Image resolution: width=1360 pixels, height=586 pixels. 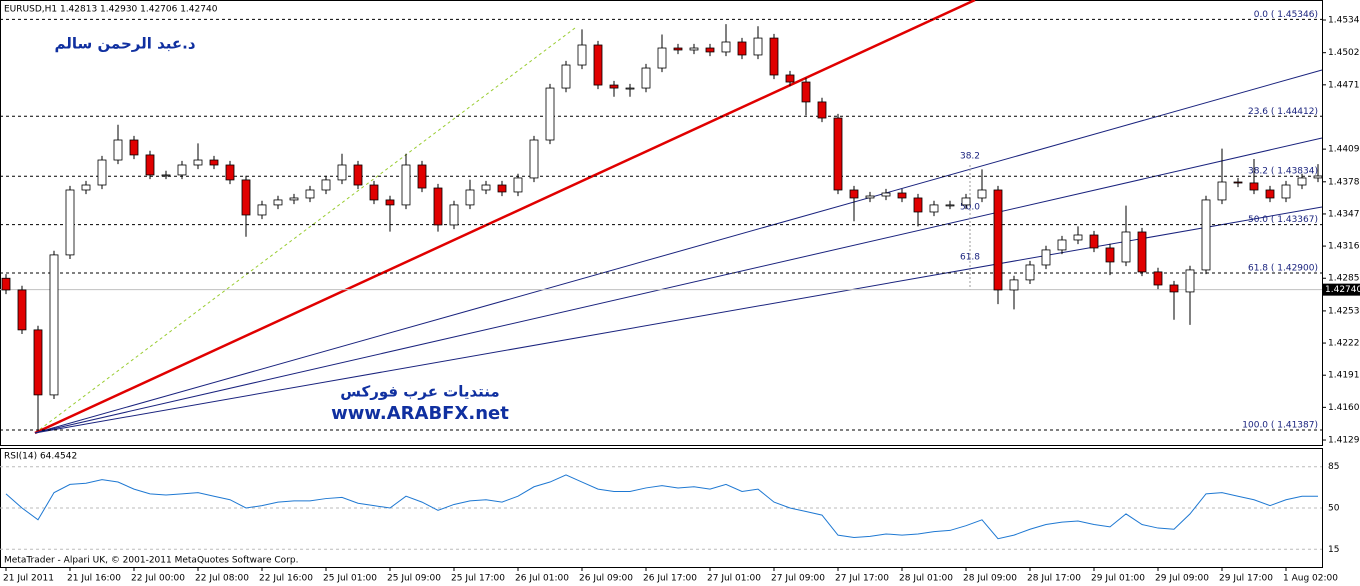 I want to click on website: www.ARABFX.net, so click(x=420, y=413).